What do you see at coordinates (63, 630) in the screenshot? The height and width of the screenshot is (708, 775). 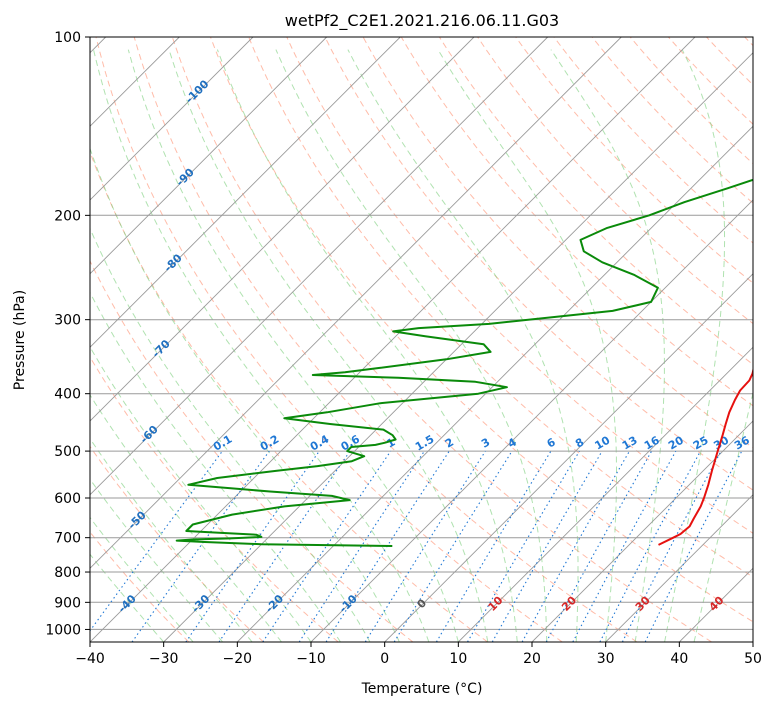 I see `y-tick-label: 1000` at bounding box center [63, 630].